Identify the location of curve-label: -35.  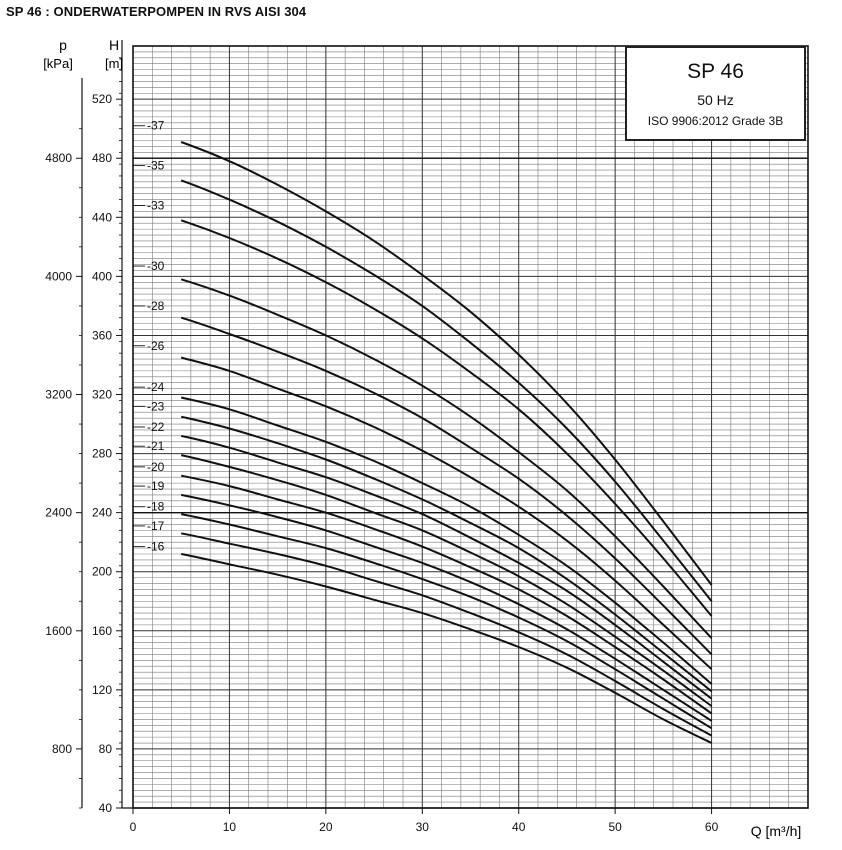
(156, 166).